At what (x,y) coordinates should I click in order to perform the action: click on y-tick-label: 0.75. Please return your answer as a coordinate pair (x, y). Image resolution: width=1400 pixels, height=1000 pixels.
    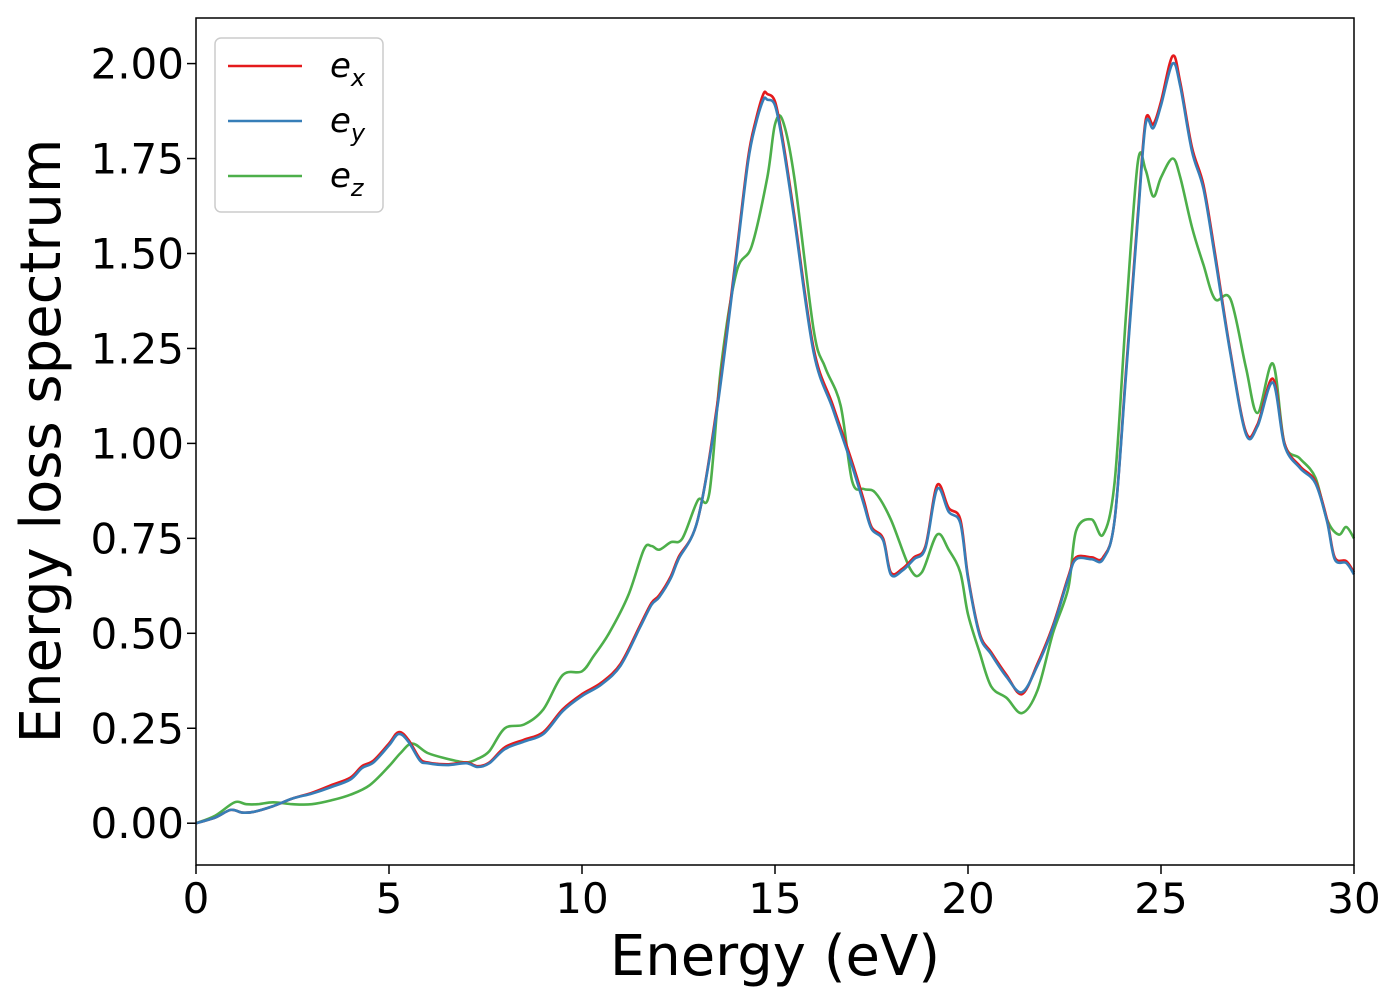
    Looking at the image, I should click on (137, 538).